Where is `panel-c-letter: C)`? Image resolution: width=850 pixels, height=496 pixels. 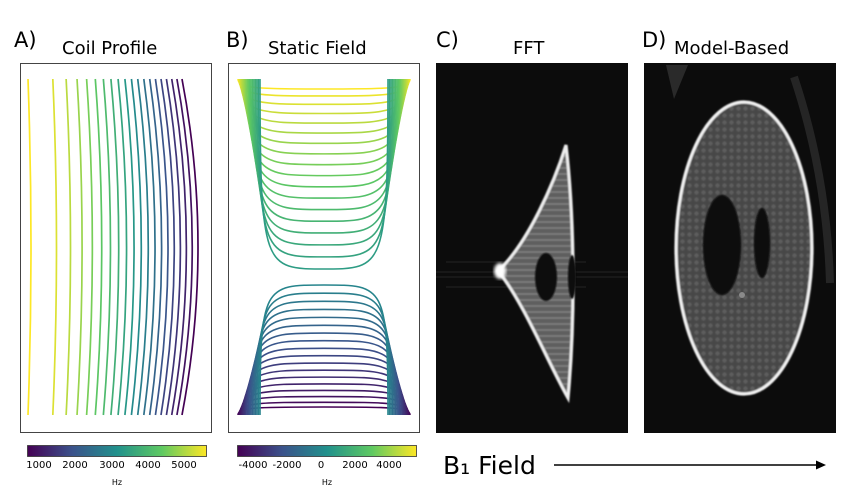 panel-c-letter: C) is located at coordinates (447, 40).